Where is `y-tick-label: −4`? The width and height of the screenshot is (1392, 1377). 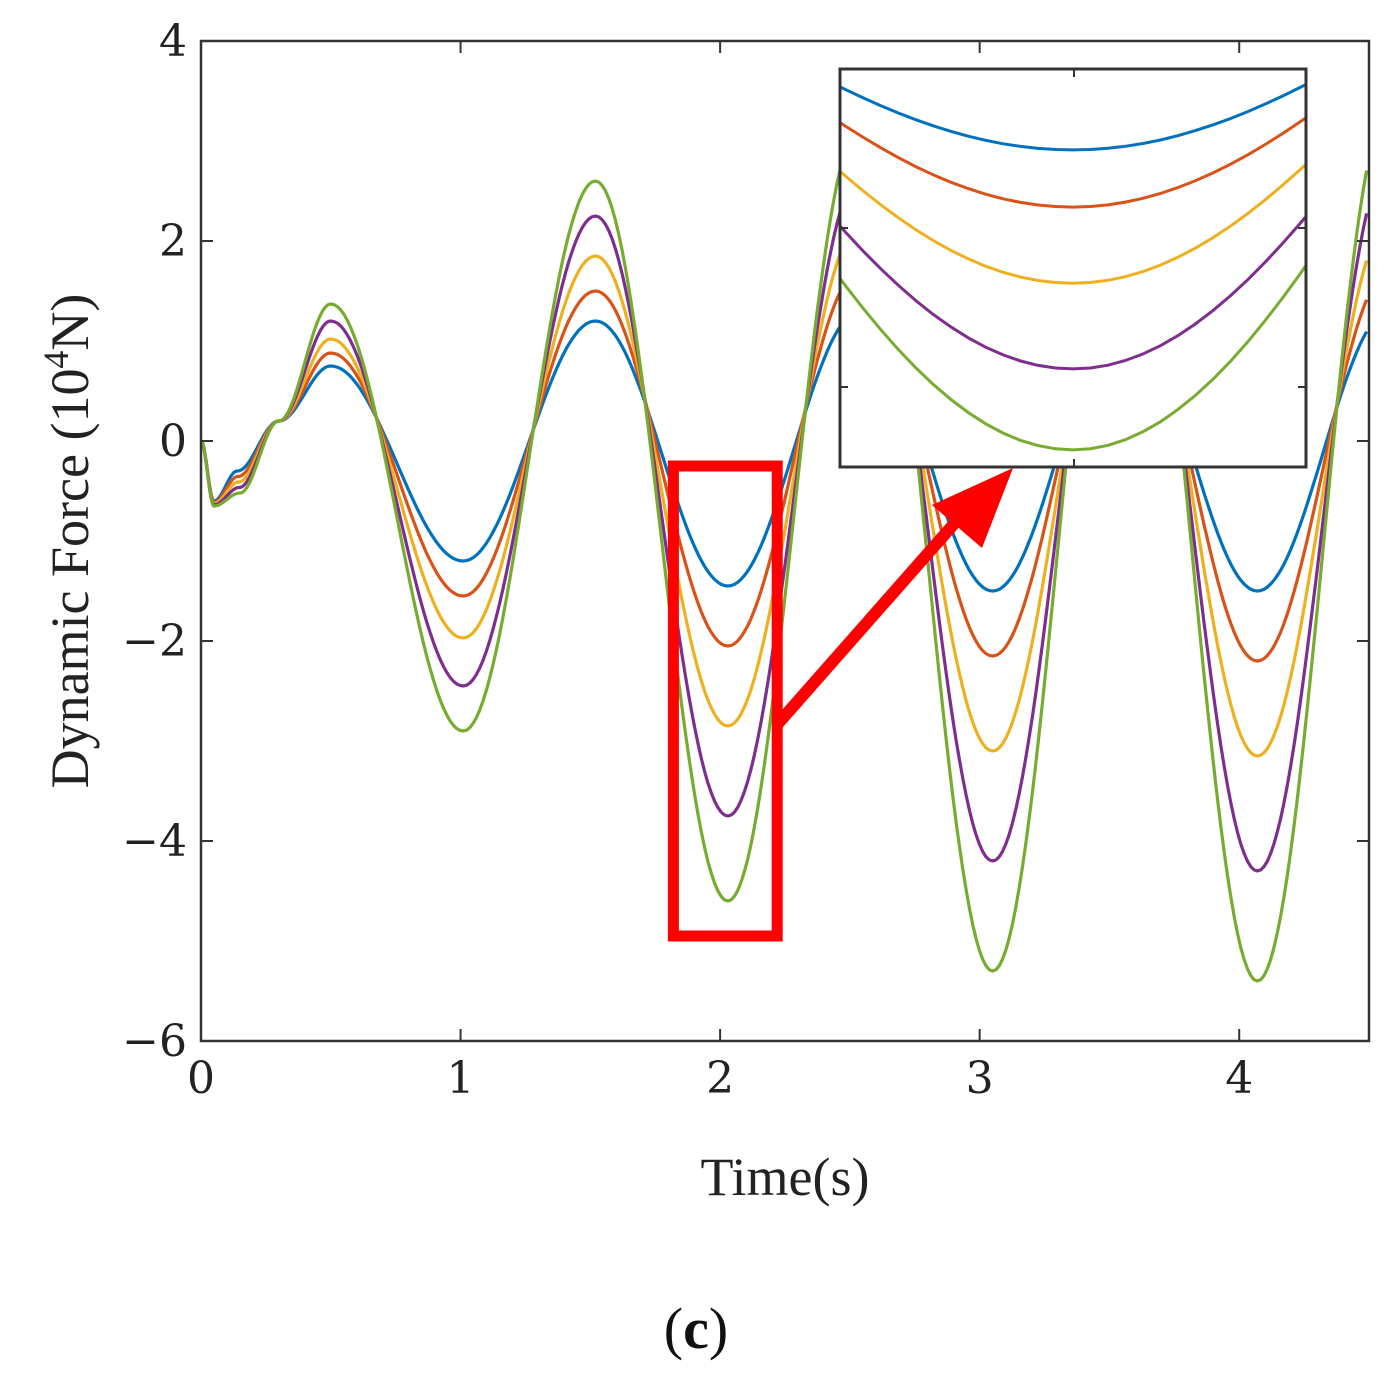 y-tick-label: −4 is located at coordinates (154, 841).